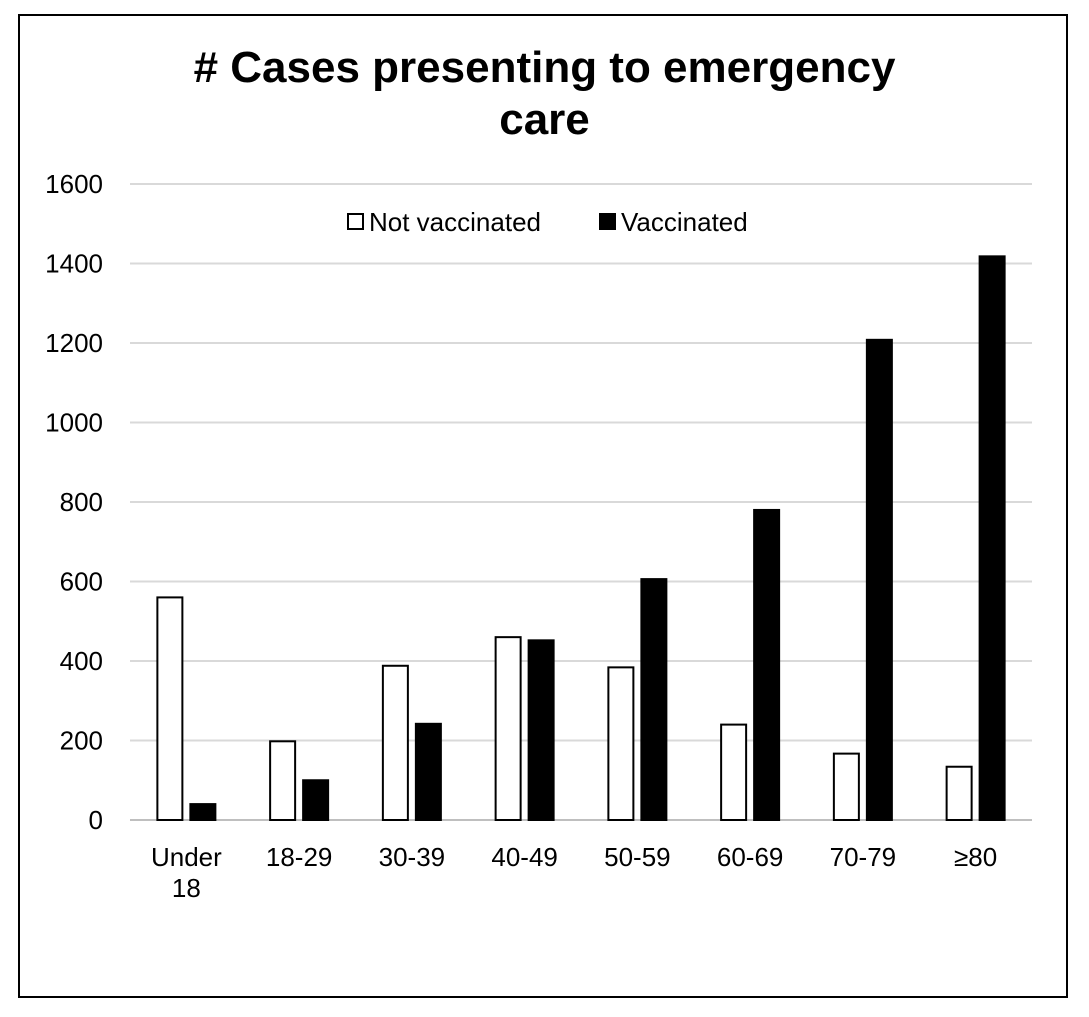 The height and width of the screenshot is (1017, 1089). I want to click on legend-swatch-vaccinated, so click(607, 221).